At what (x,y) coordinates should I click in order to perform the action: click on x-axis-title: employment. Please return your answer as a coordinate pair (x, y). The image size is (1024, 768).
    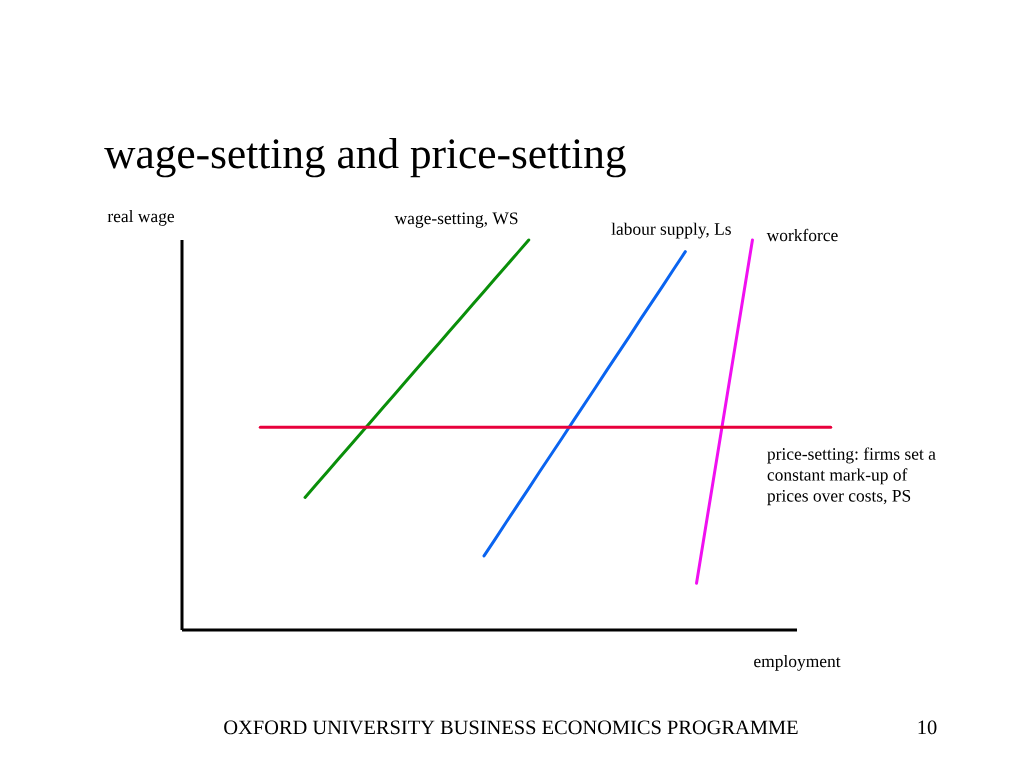
    Looking at the image, I should click on (797, 662).